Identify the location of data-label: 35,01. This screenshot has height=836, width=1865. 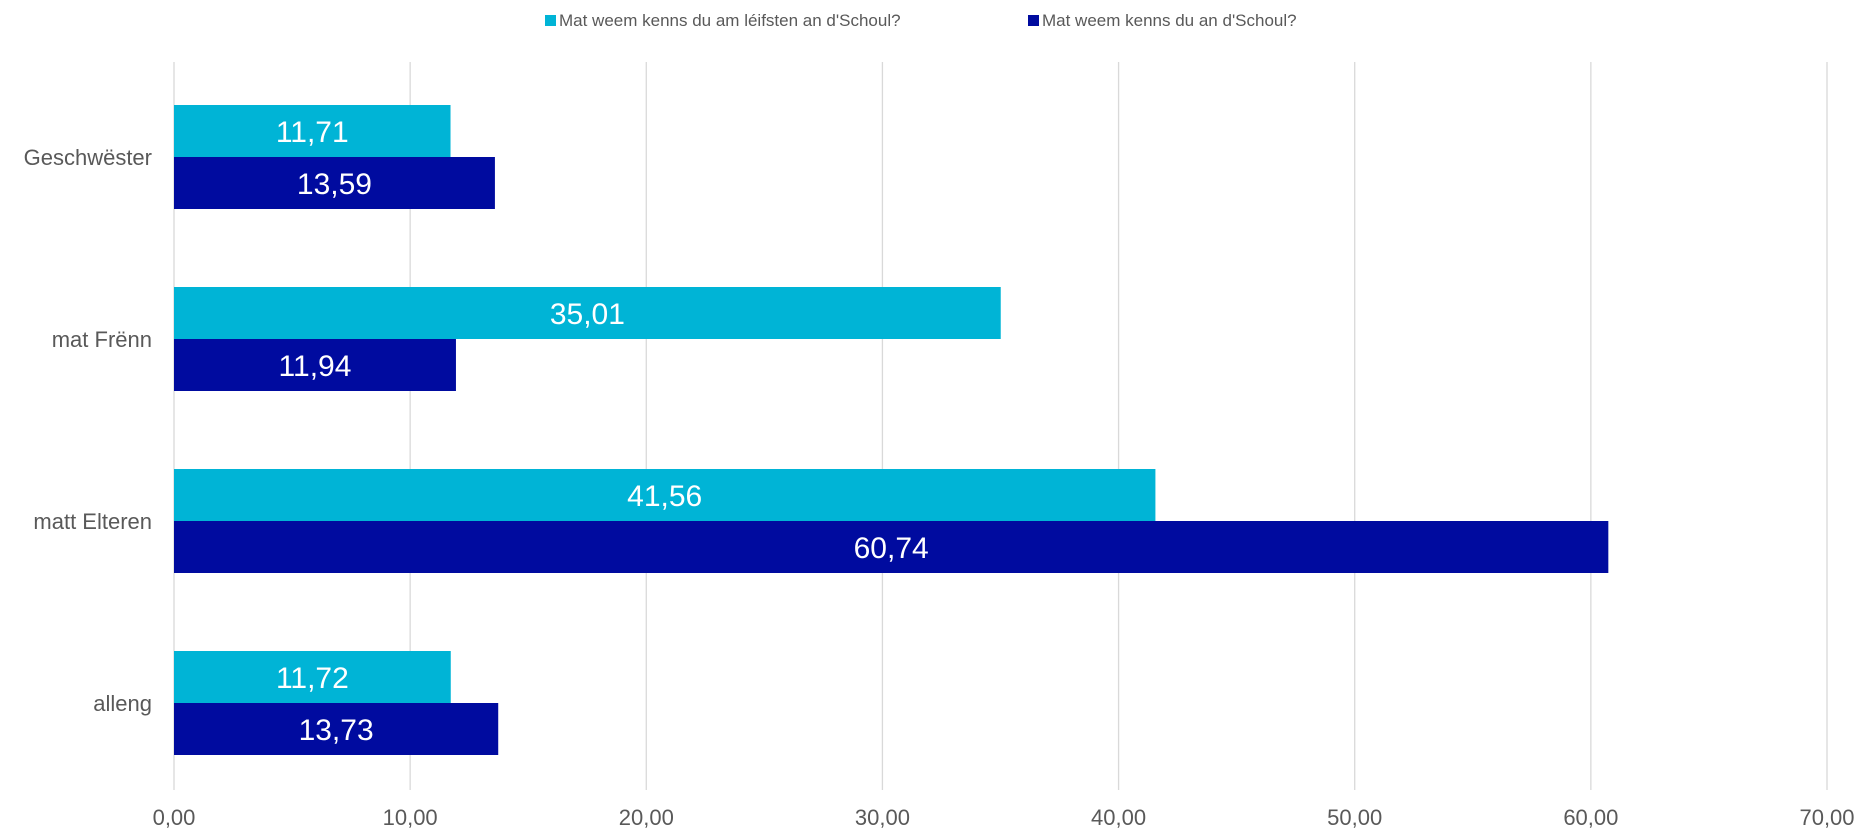
(587, 314).